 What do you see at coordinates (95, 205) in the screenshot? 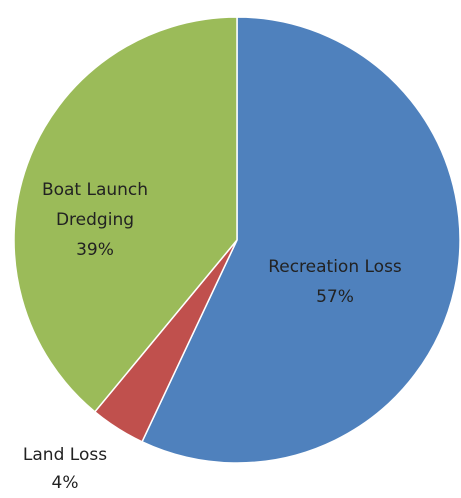
I see `slice-label: Boat Launch Dredging` at bounding box center [95, 205].